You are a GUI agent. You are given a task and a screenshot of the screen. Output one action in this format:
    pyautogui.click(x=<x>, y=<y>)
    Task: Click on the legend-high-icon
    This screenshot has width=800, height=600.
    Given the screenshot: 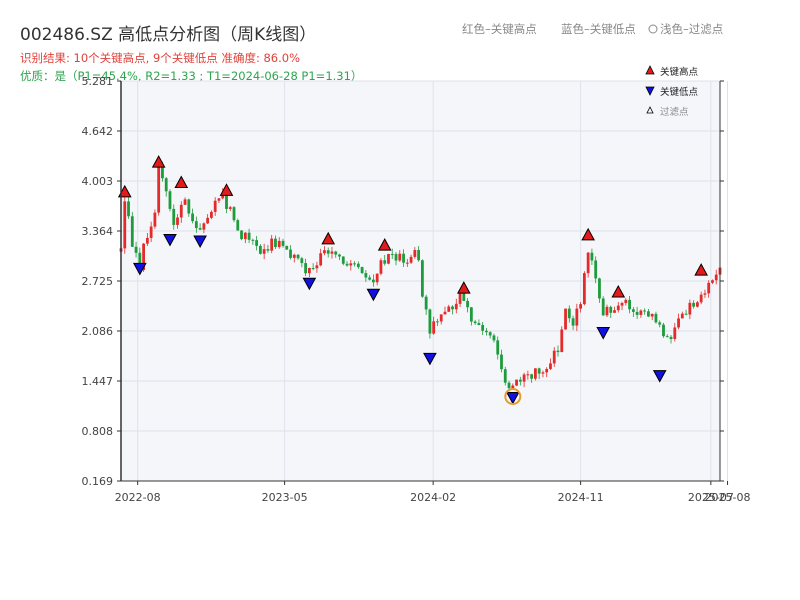 What is the action you would take?
    pyautogui.click(x=650, y=70)
    